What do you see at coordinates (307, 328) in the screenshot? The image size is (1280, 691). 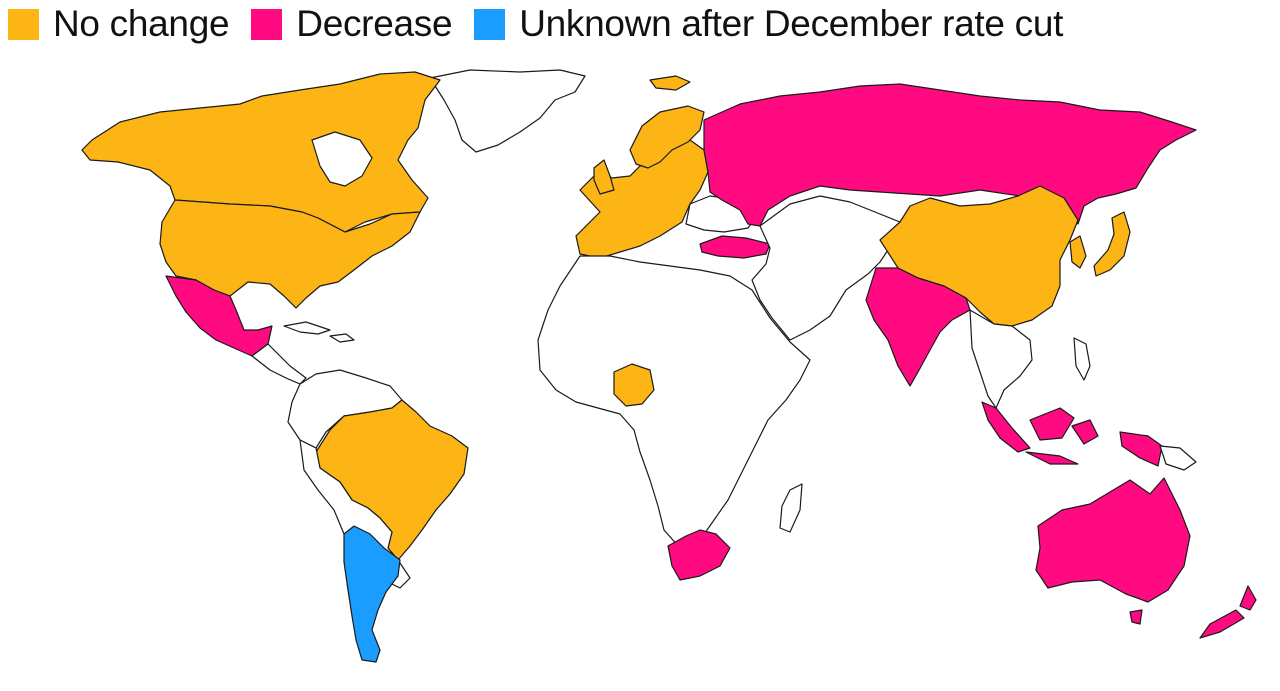 I see `cuba` at bounding box center [307, 328].